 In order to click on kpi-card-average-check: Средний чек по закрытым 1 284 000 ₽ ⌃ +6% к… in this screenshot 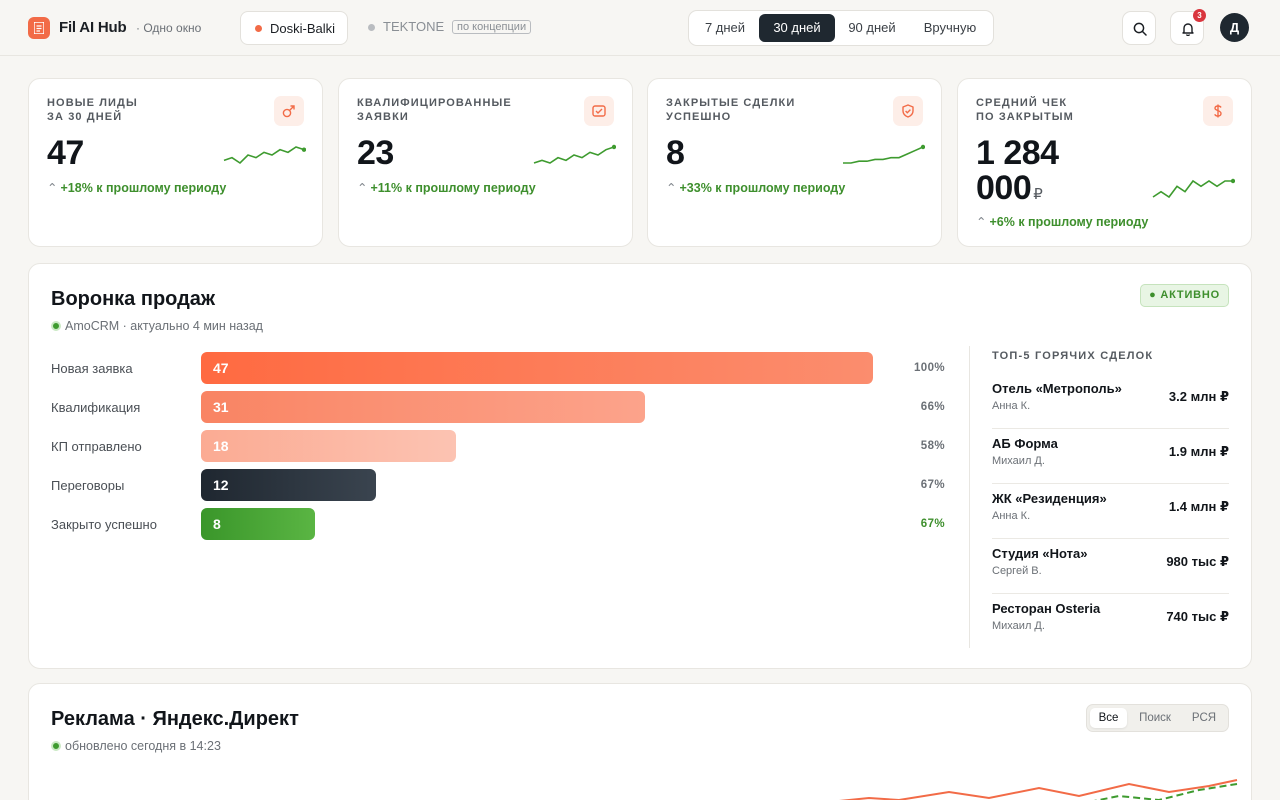, I will do `click(1104, 162)`.